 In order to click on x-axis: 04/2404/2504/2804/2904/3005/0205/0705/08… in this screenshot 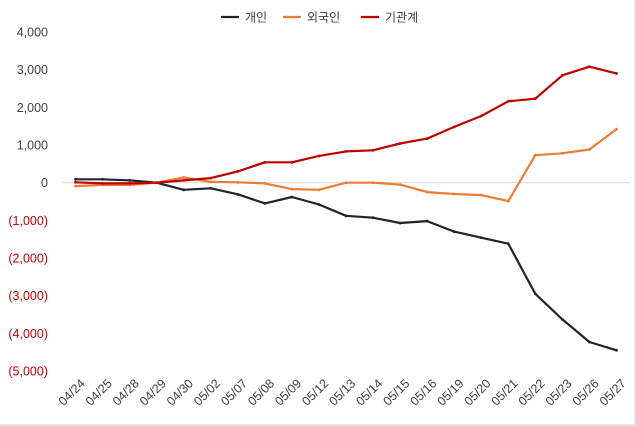, I will do `click(342, 392)`.